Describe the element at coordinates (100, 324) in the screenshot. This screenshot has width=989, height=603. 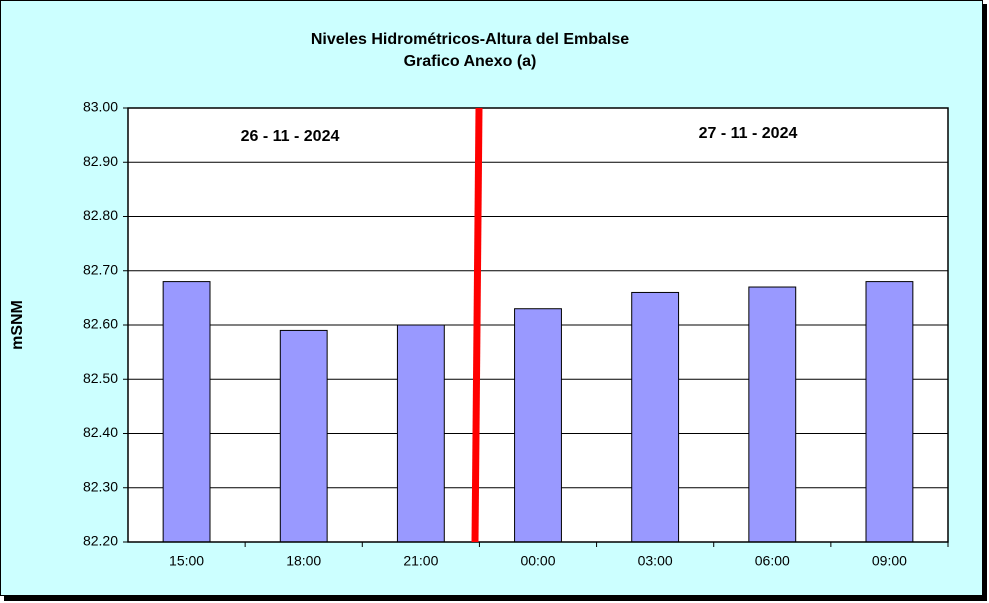
I see `y-tick-label: 82.60` at that location.